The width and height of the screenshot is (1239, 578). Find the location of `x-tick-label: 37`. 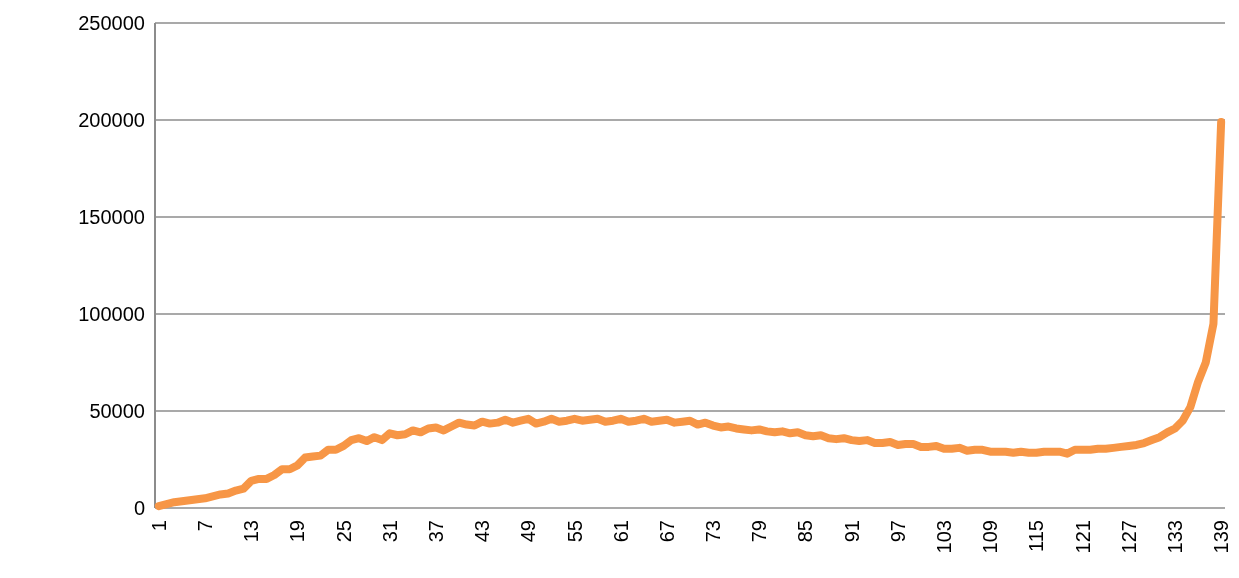

x-tick-label: 37 is located at coordinates (435, 531).